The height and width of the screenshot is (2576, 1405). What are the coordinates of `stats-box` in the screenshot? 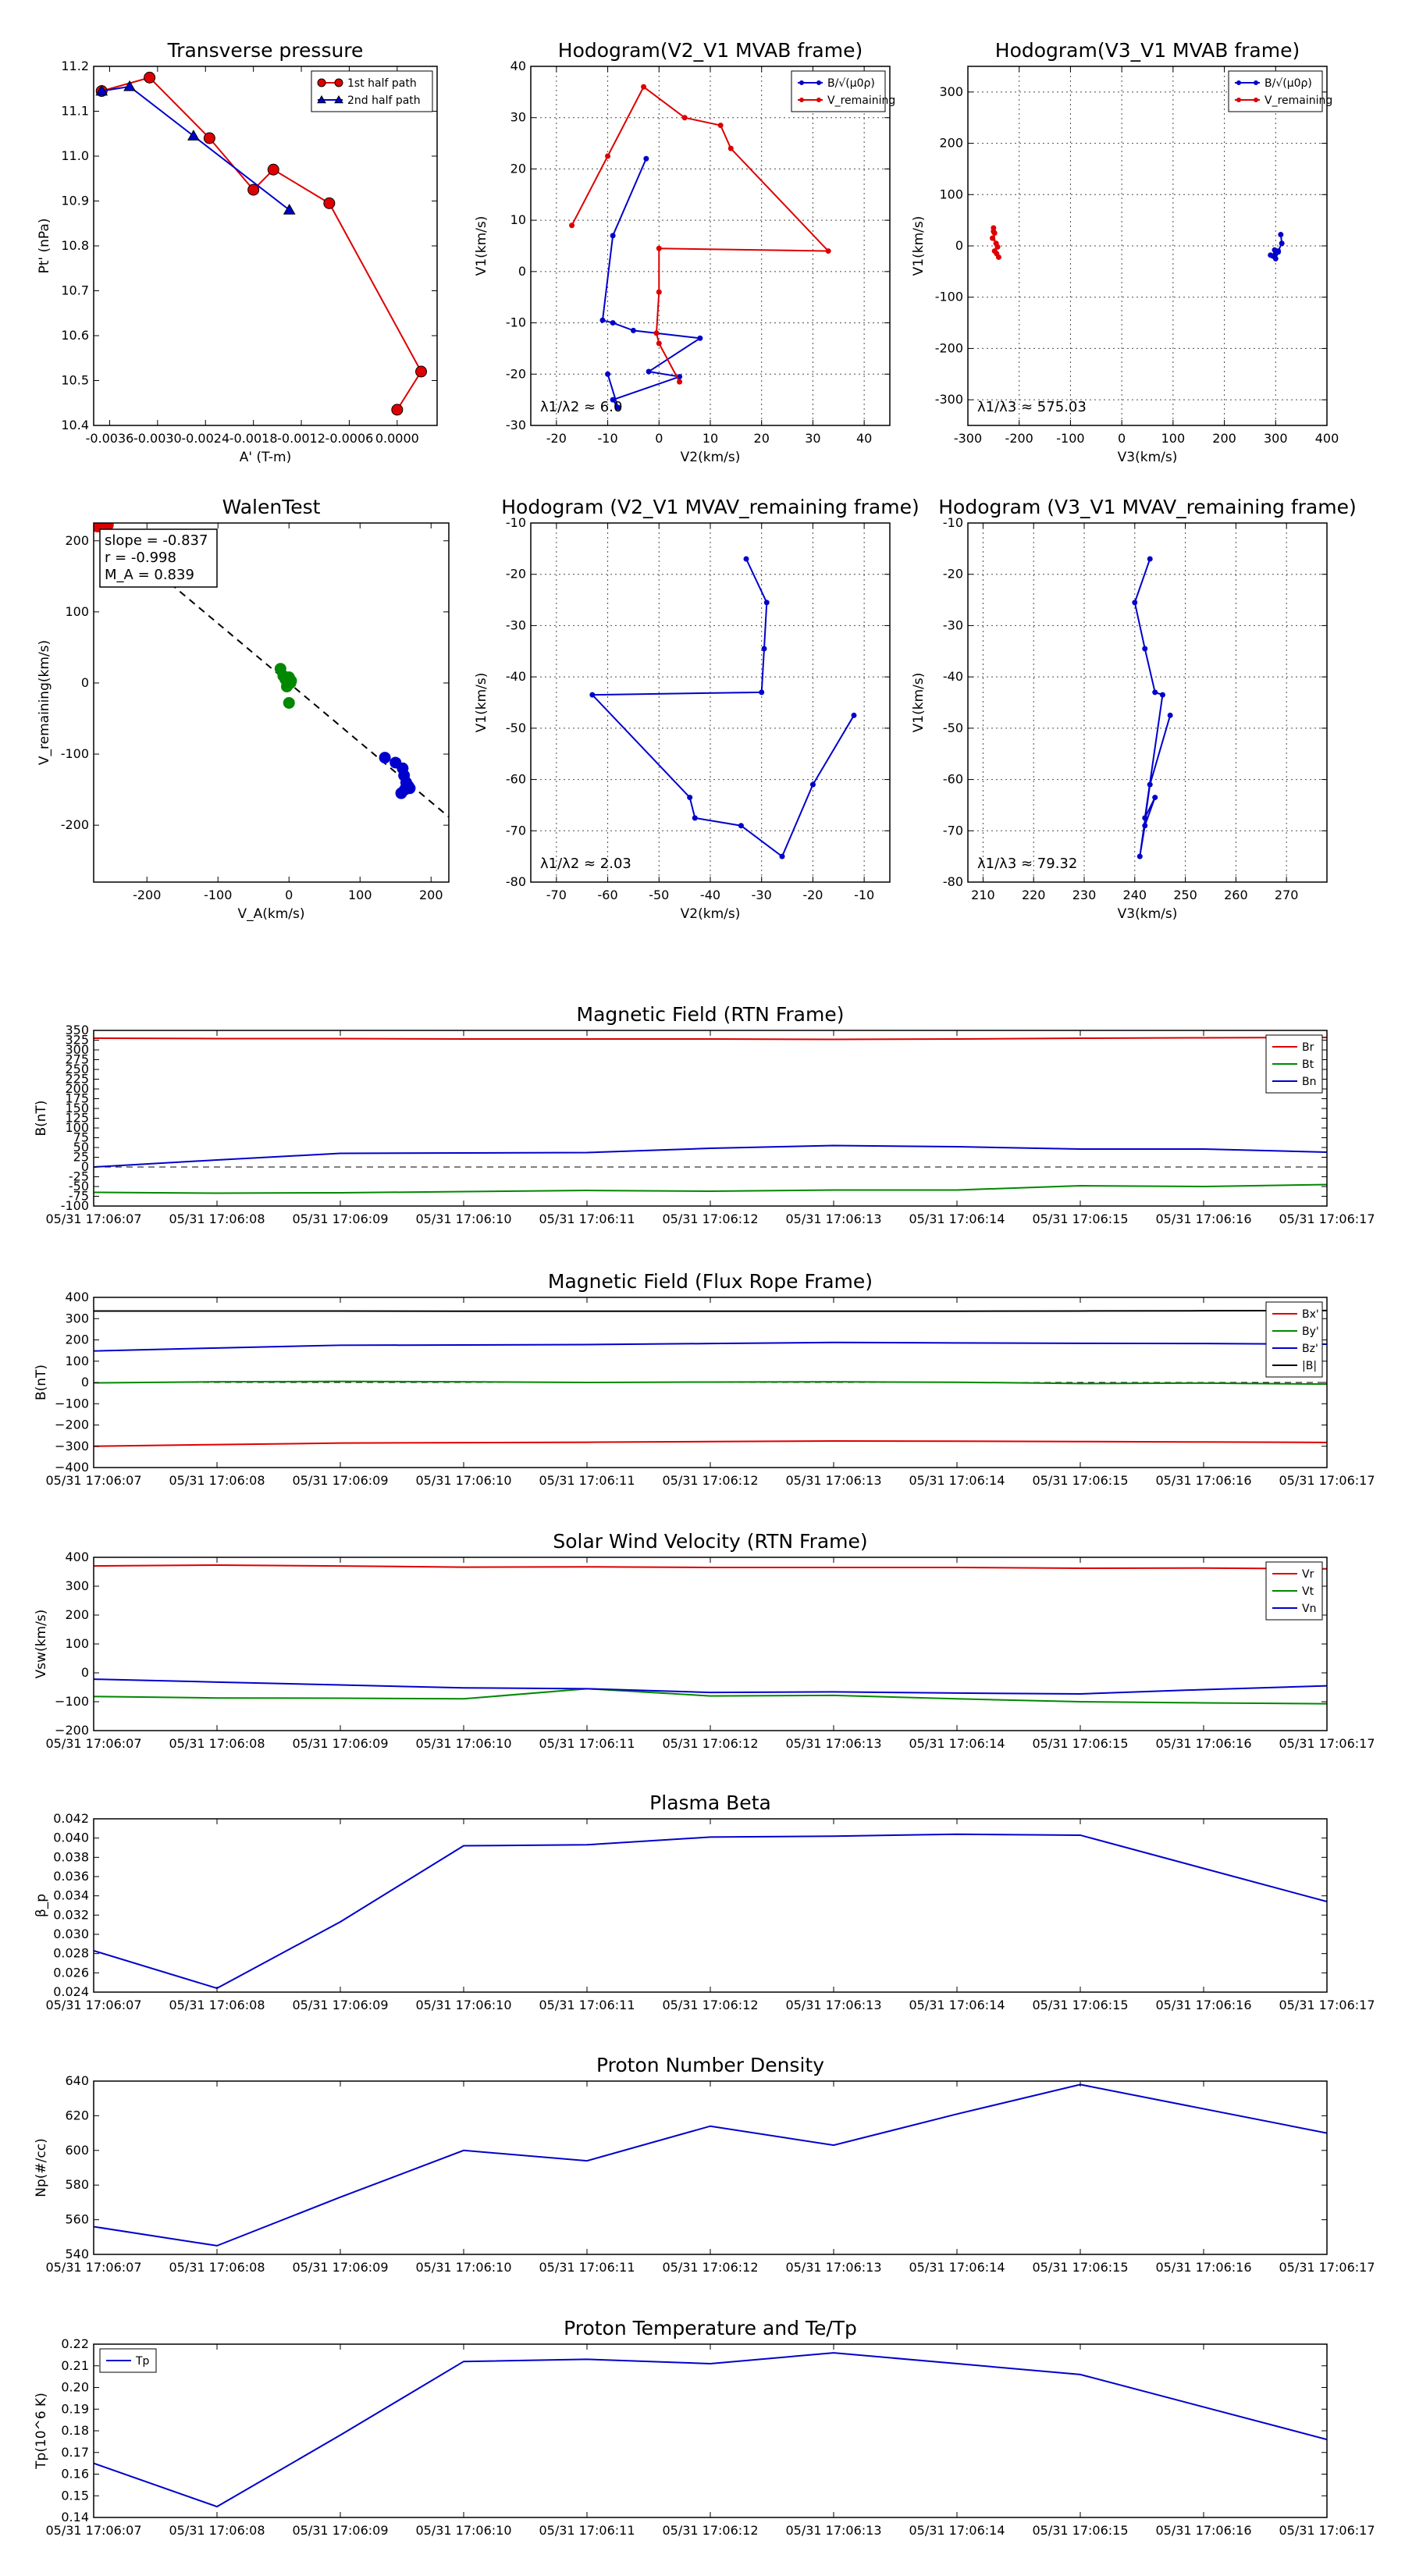 It's located at (159, 558).